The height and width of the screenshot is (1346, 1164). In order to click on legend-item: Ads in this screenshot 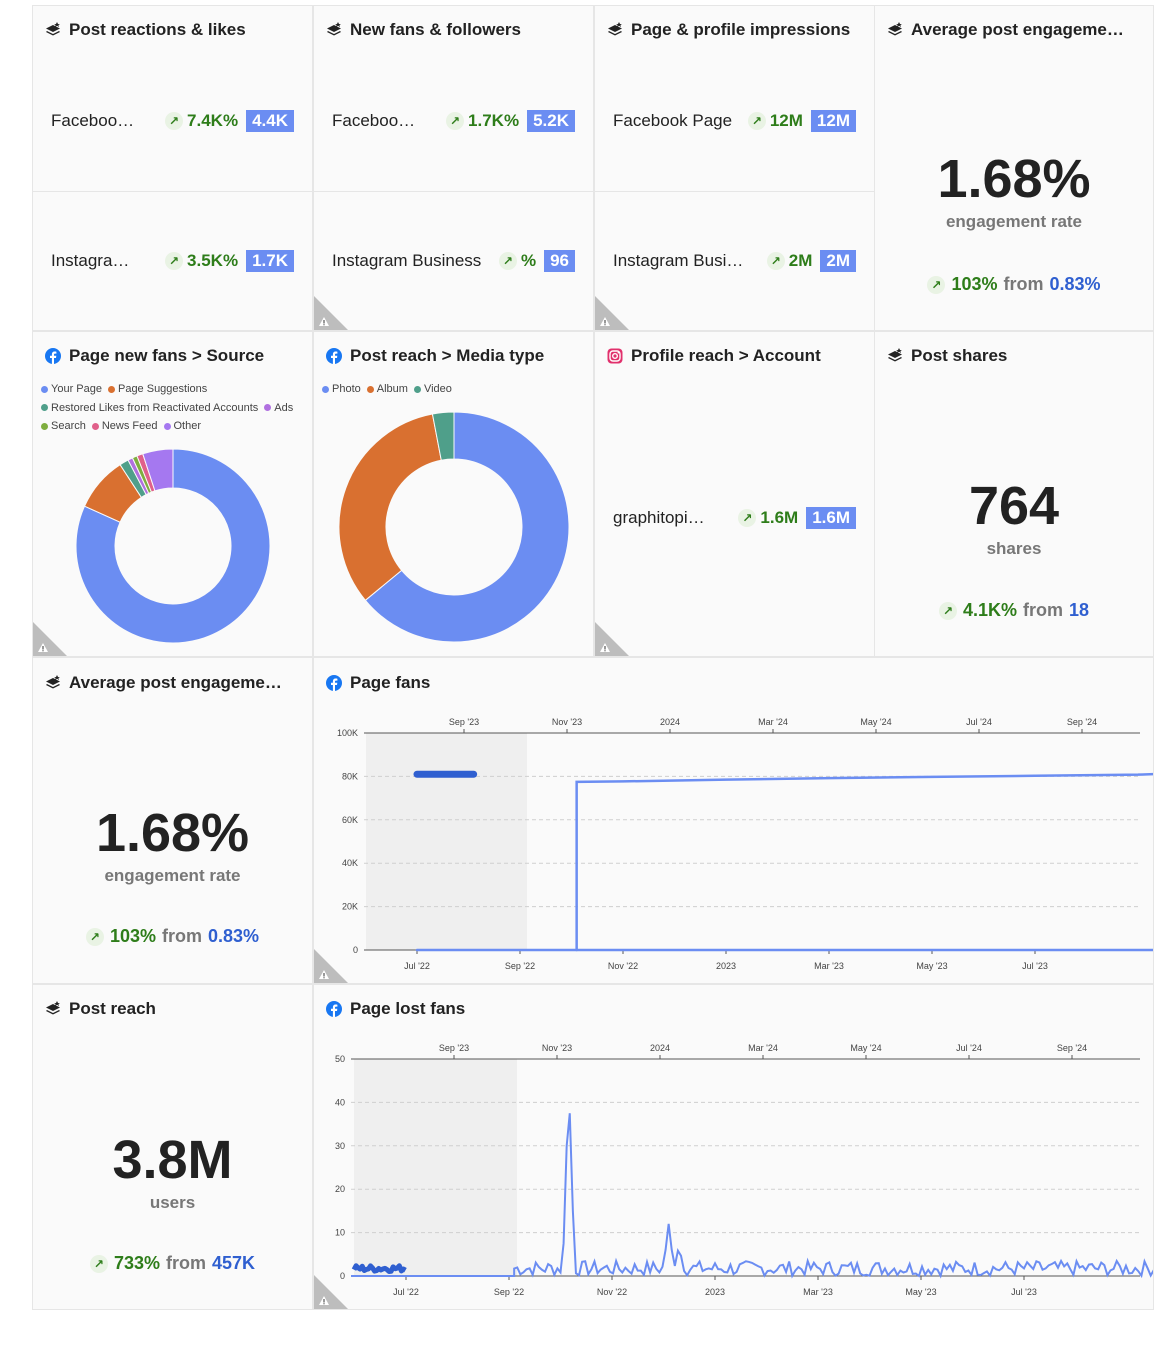, I will do `click(278, 408)`.